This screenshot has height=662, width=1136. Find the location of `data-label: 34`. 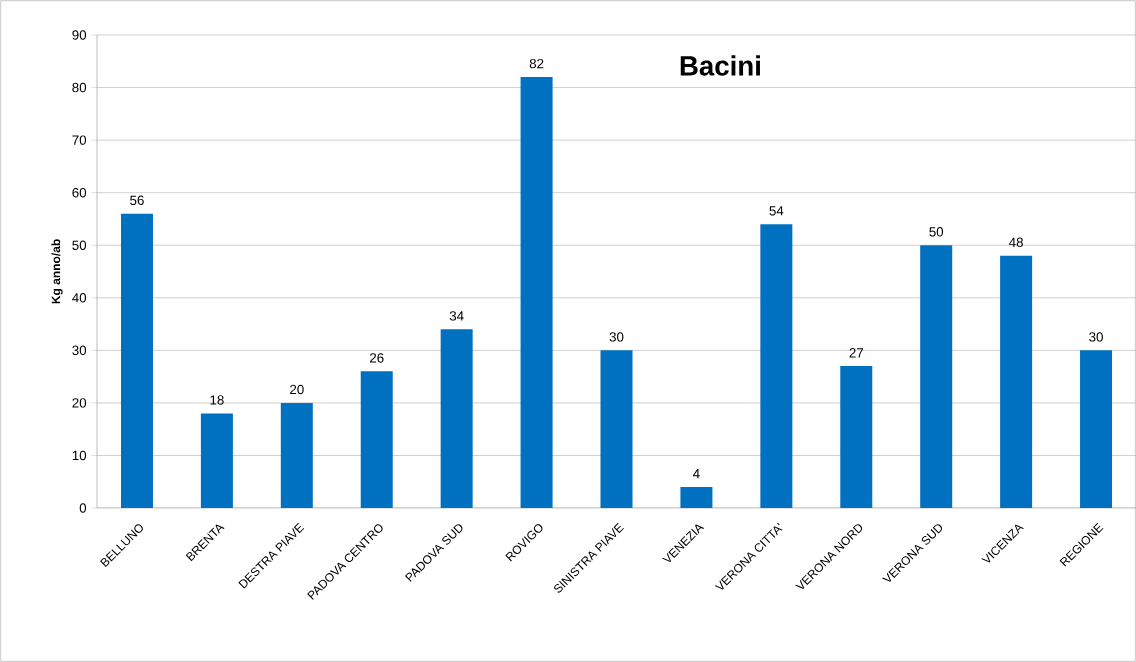

data-label: 34 is located at coordinates (456, 316).